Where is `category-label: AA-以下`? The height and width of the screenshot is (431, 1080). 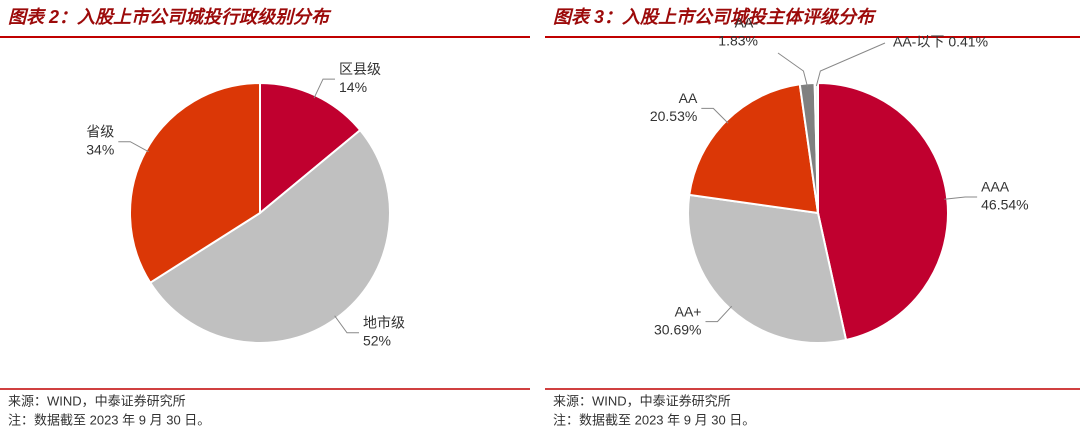 category-label: AA-以下 is located at coordinates (918, 42).